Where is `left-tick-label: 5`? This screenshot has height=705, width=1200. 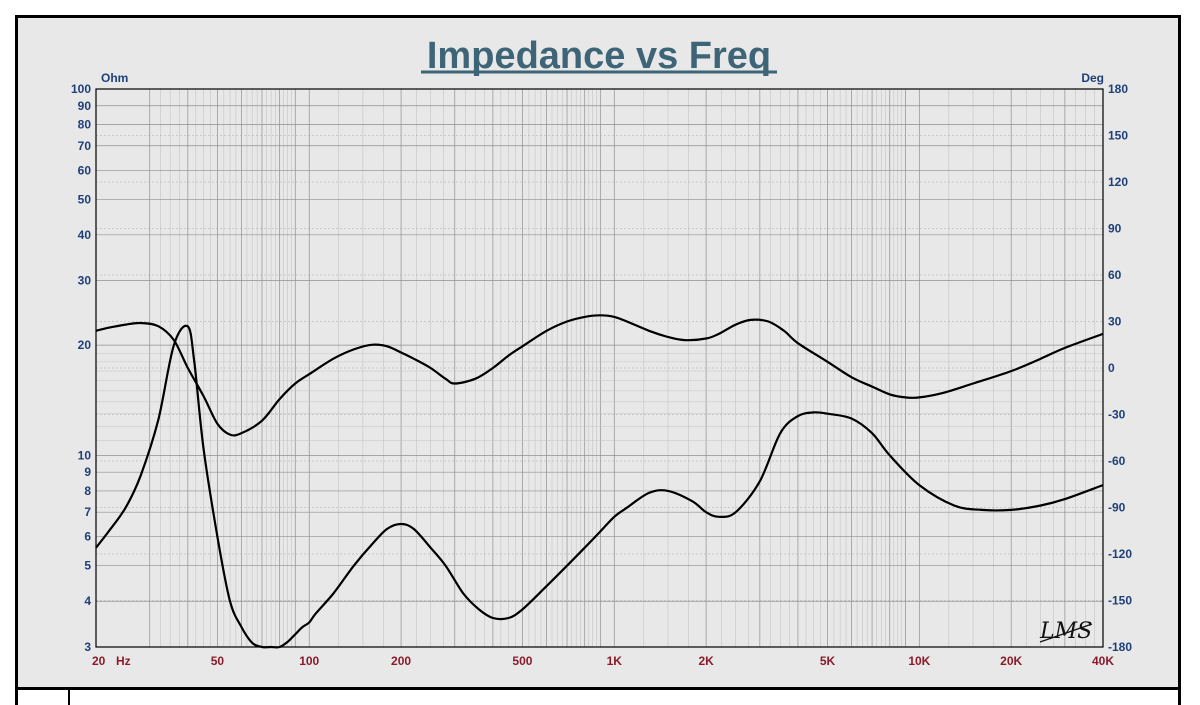 left-tick-label: 5 is located at coordinates (87, 566).